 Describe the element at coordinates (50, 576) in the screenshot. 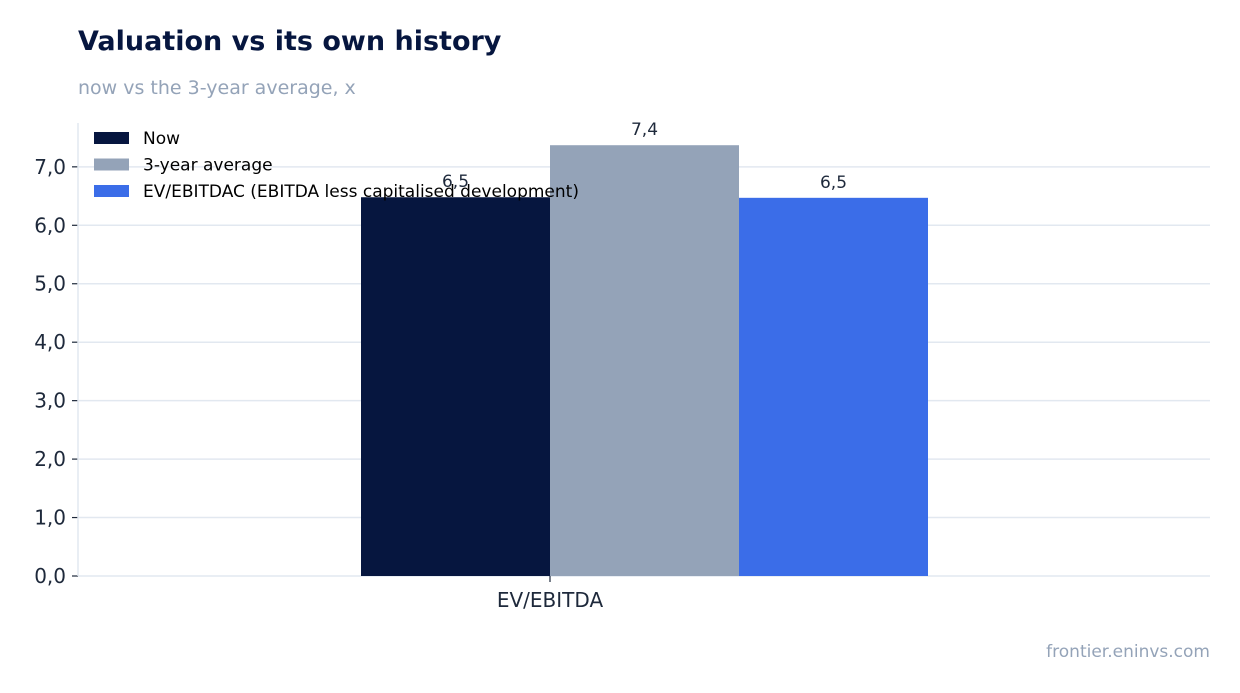

I see `y-tick-label: 0,0` at that location.